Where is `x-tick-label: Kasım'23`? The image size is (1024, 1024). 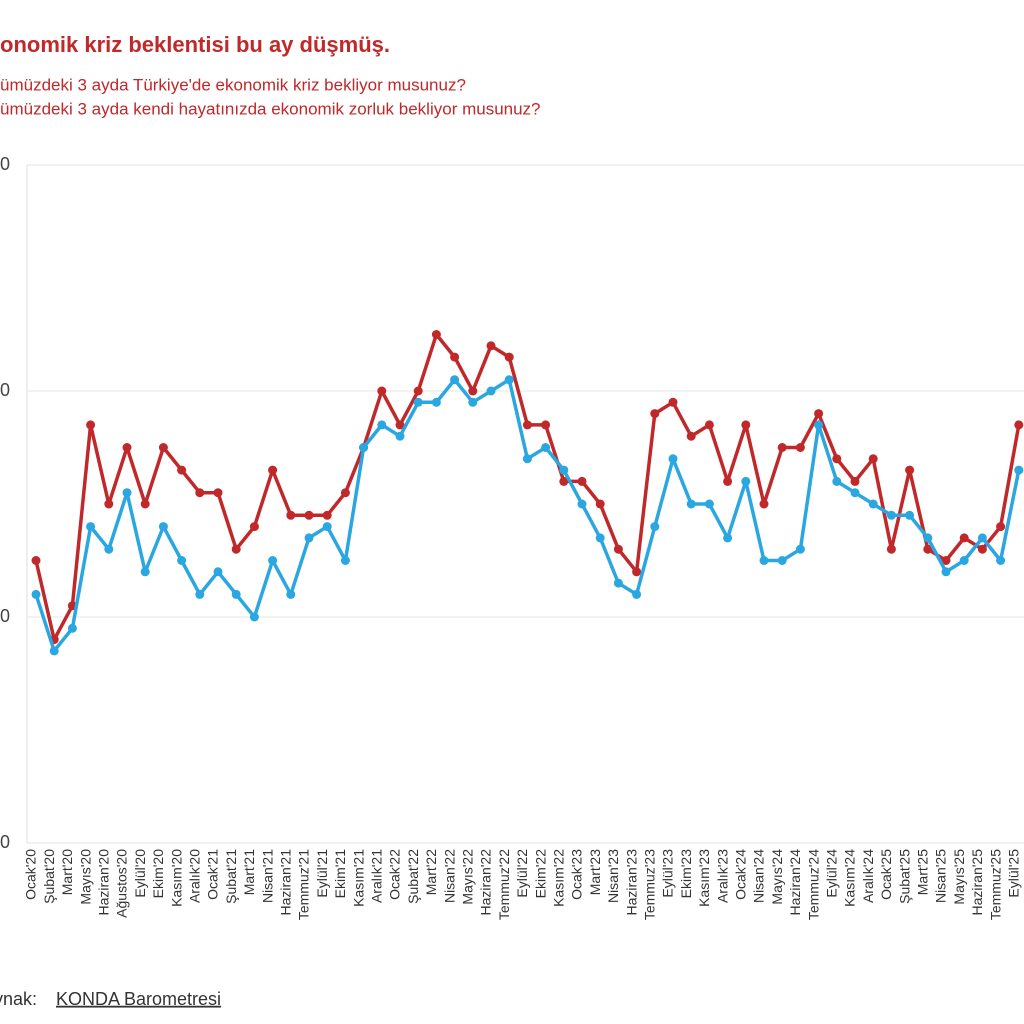 x-tick-label: Kasım'23 is located at coordinates (704, 878).